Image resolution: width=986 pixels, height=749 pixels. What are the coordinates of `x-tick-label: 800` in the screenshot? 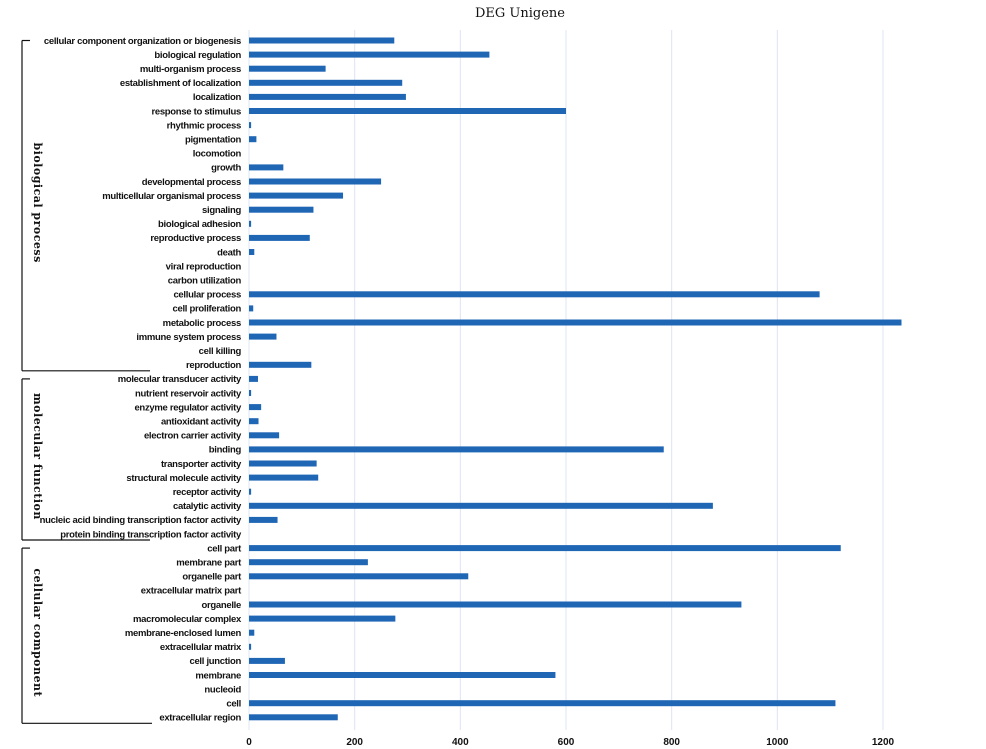 It's located at (671, 742).